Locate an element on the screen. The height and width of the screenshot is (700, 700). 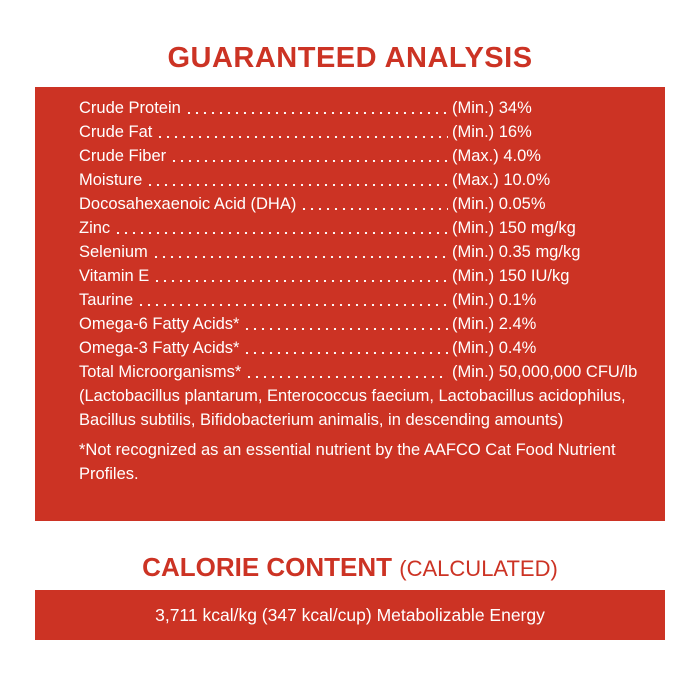
analysis-row: Crude Fat (Min.) 16% is located at coordinates (360, 132).